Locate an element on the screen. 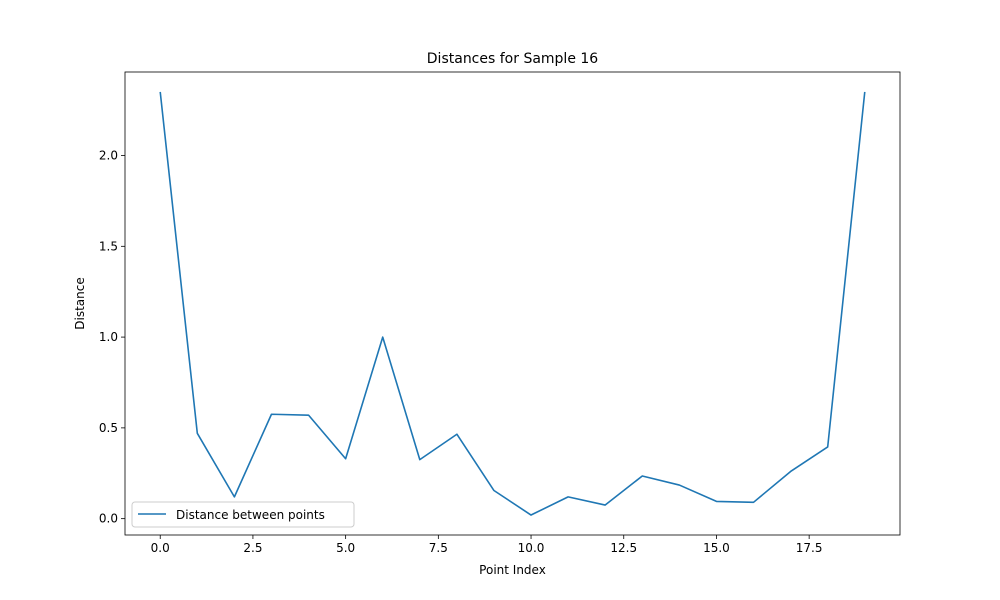  x-tick-label: 15.0 is located at coordinates (716, 548).